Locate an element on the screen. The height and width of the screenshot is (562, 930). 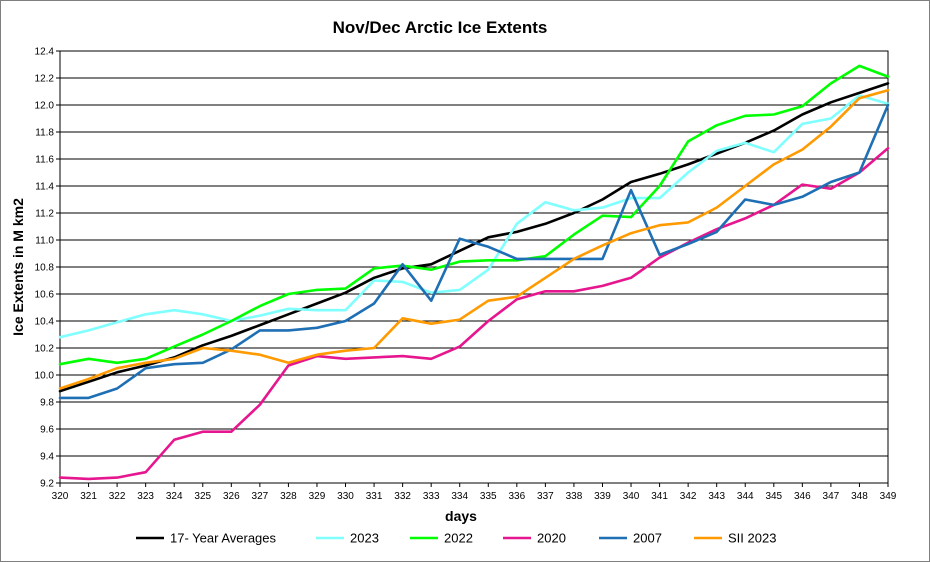
y-tick-label: 10.4 is located at coordinates (45, 322).